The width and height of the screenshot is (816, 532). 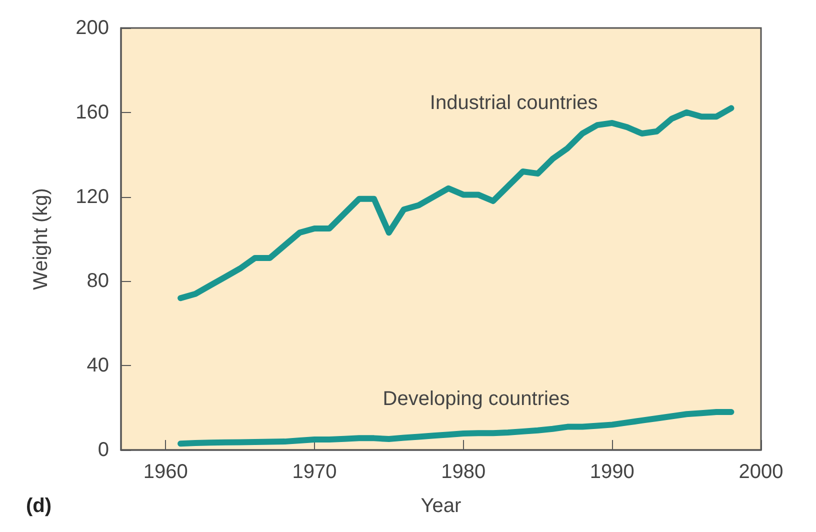 What do you see at coordinates (97, 365) in the screenshot?
I see `y-tick-label: 40` at bounding box center [97, 365].